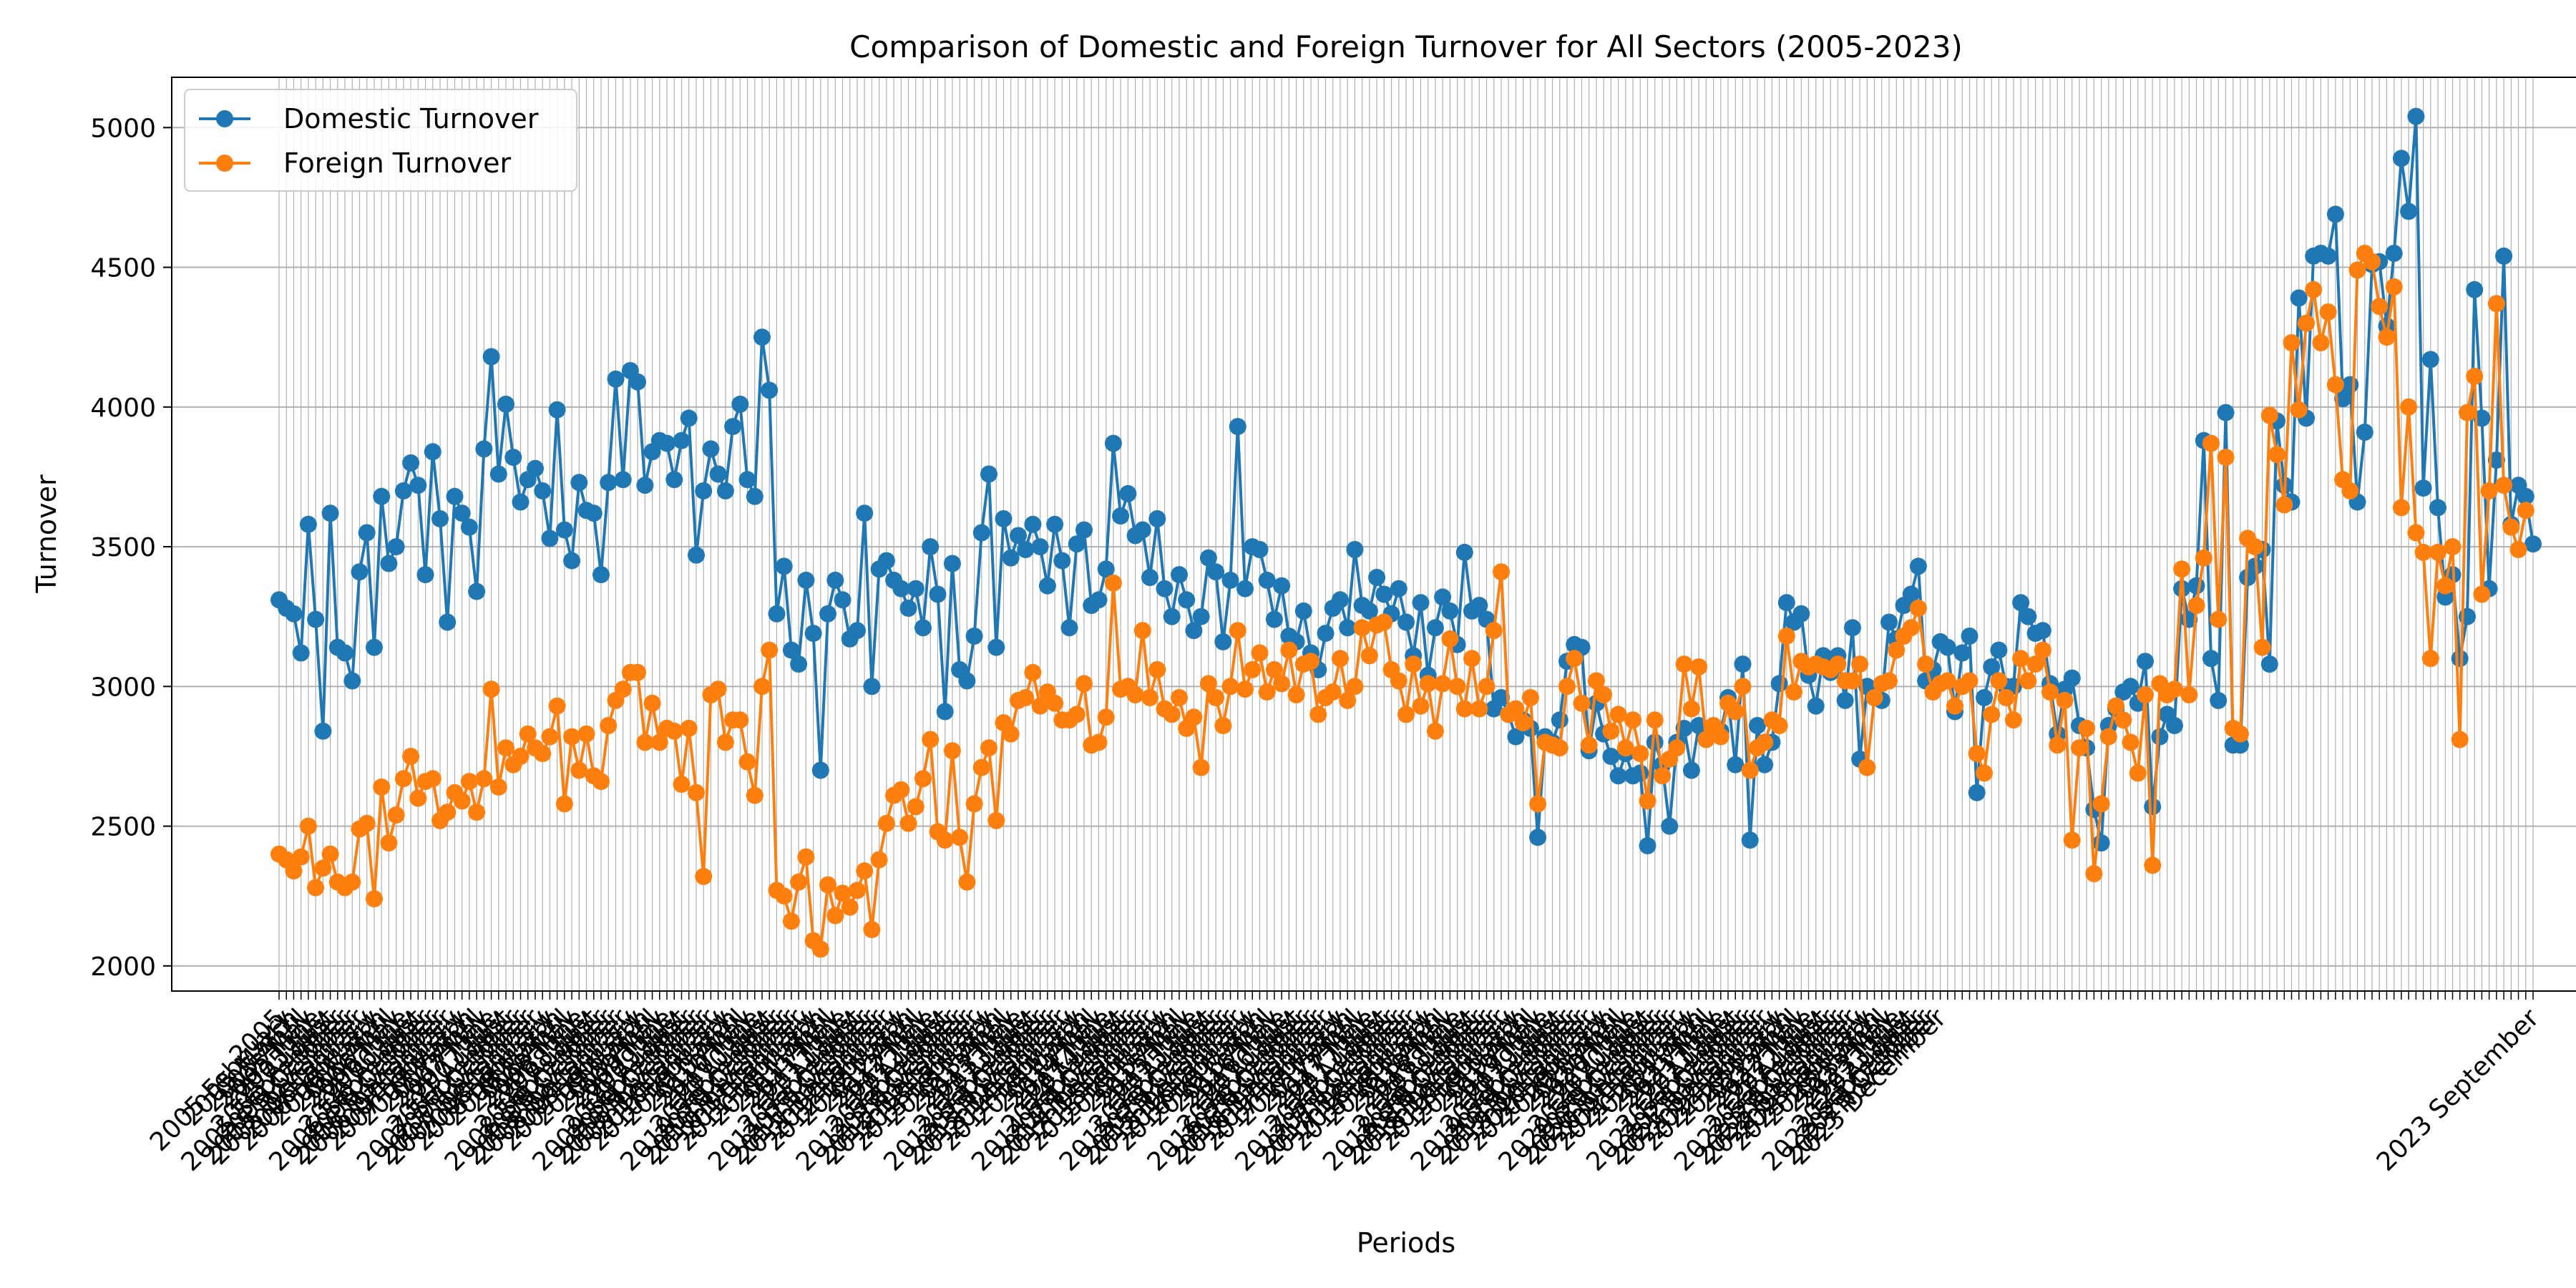 Image resolution: width=2576 pixels, height=1288 pixels. What do you see at coordinates (123, 268) in the screenshot?
I see `y-tick-label: 4500` at bounding box center [123, 268].